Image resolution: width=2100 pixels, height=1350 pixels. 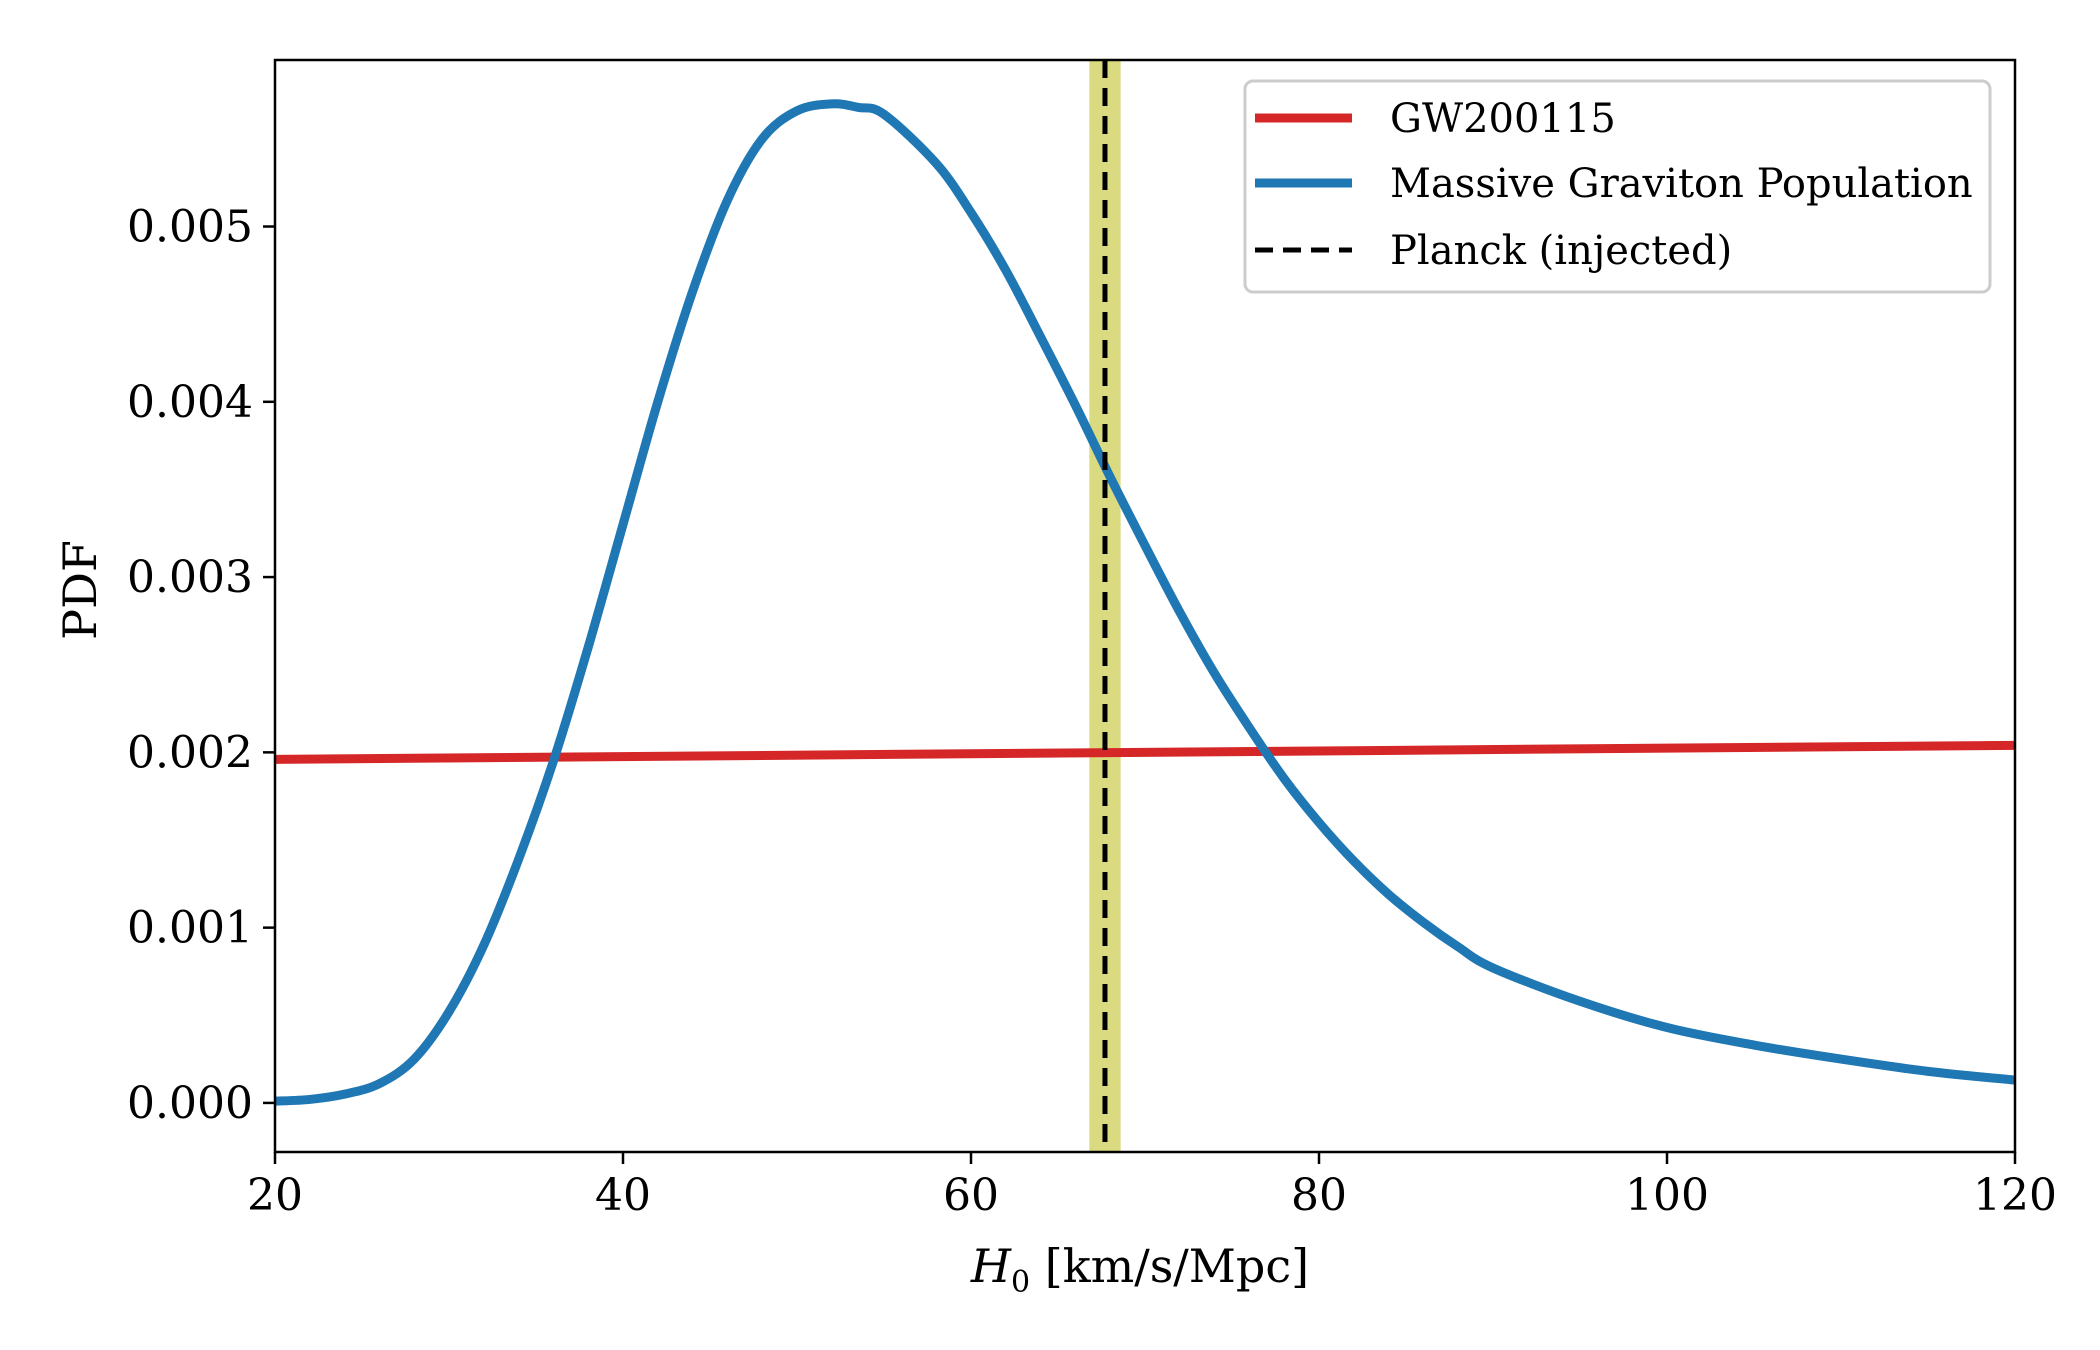 I want to click on x-tick-label: 60, so click(x=971, y=1195).